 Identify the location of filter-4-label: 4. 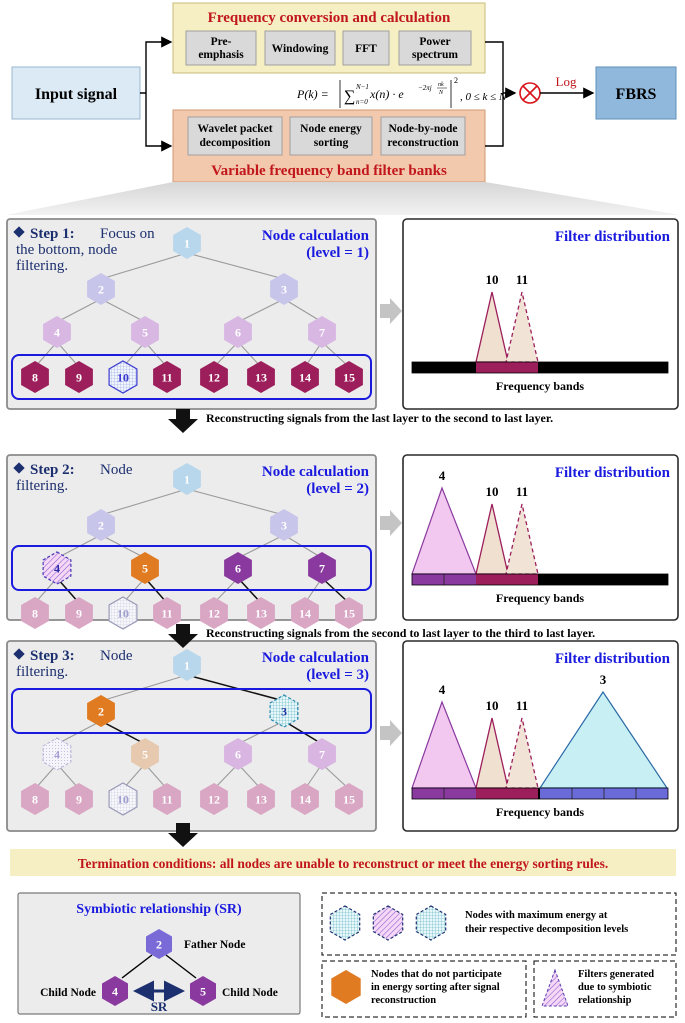
(442, 475).